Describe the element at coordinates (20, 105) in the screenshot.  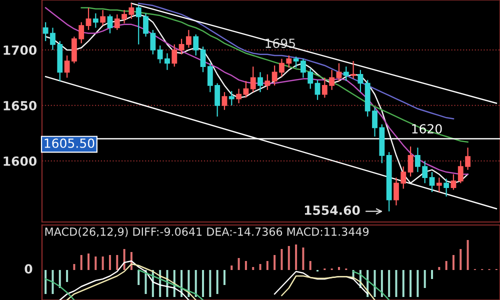
I see `y-tick-label: 1650` at that location.